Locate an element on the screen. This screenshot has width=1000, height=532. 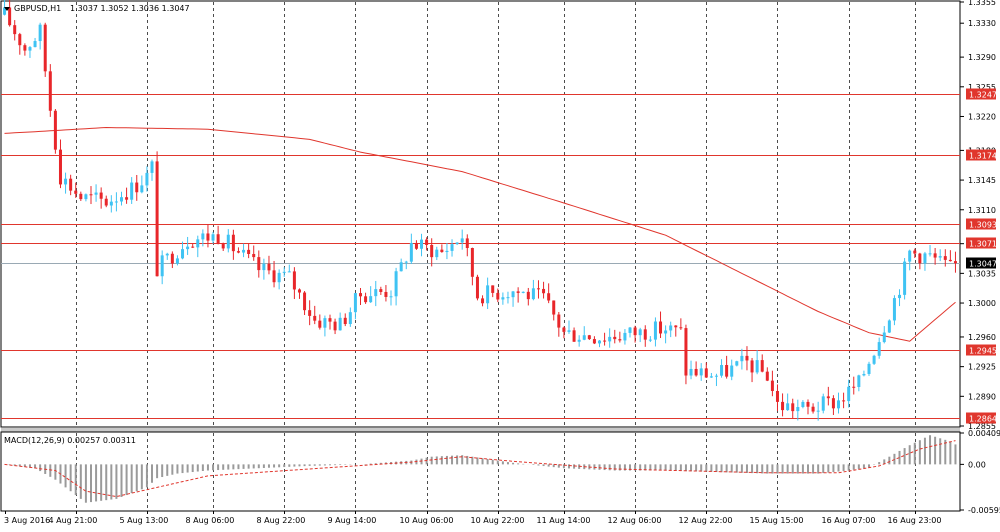
y-tick-label: 1.3255 is located at coordinates (982, 87).